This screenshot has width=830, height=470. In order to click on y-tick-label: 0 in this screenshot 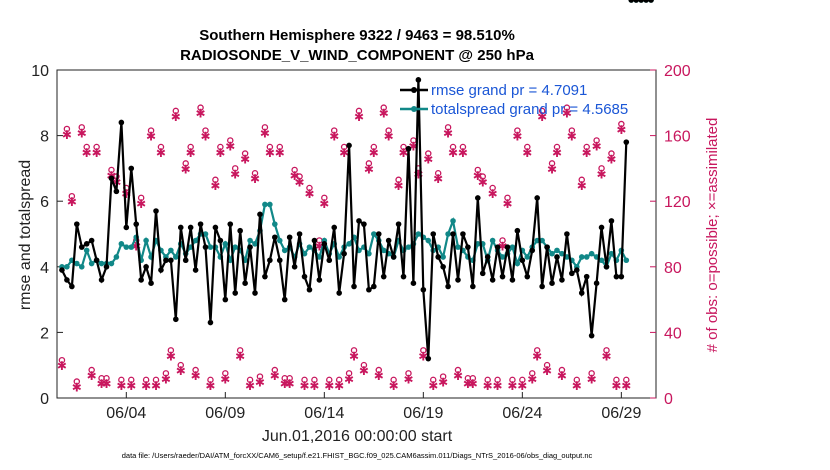, I will do `click(44, 399)`.